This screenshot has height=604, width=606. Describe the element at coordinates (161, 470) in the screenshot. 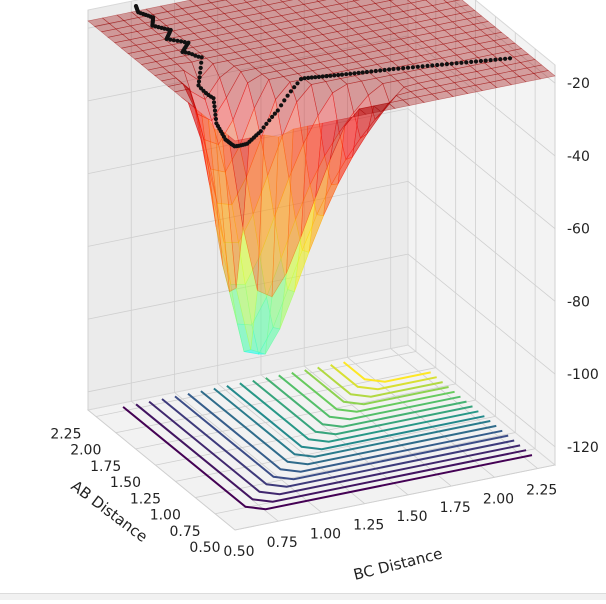

I see `gridline-y-floor` at that location.